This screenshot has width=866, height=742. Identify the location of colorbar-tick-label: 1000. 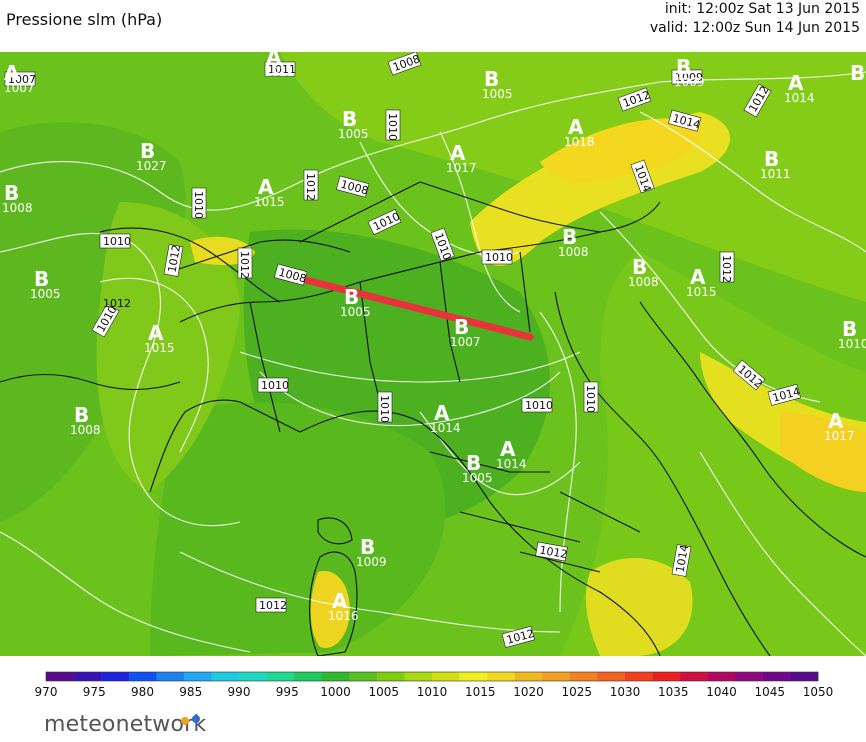
(335, 692).